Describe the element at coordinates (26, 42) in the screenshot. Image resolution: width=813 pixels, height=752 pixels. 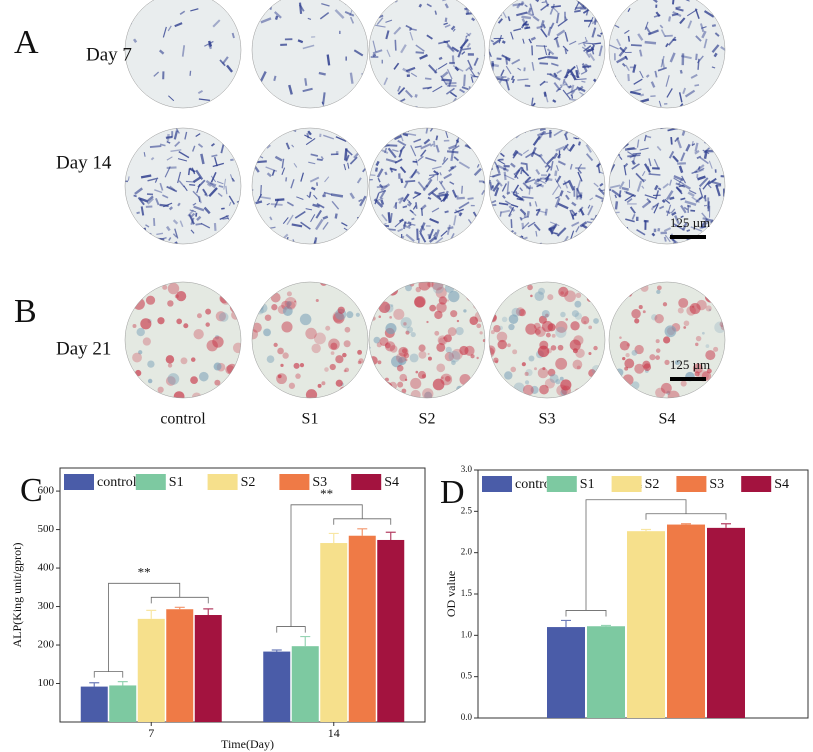
I see `panel-label: A` at that location.